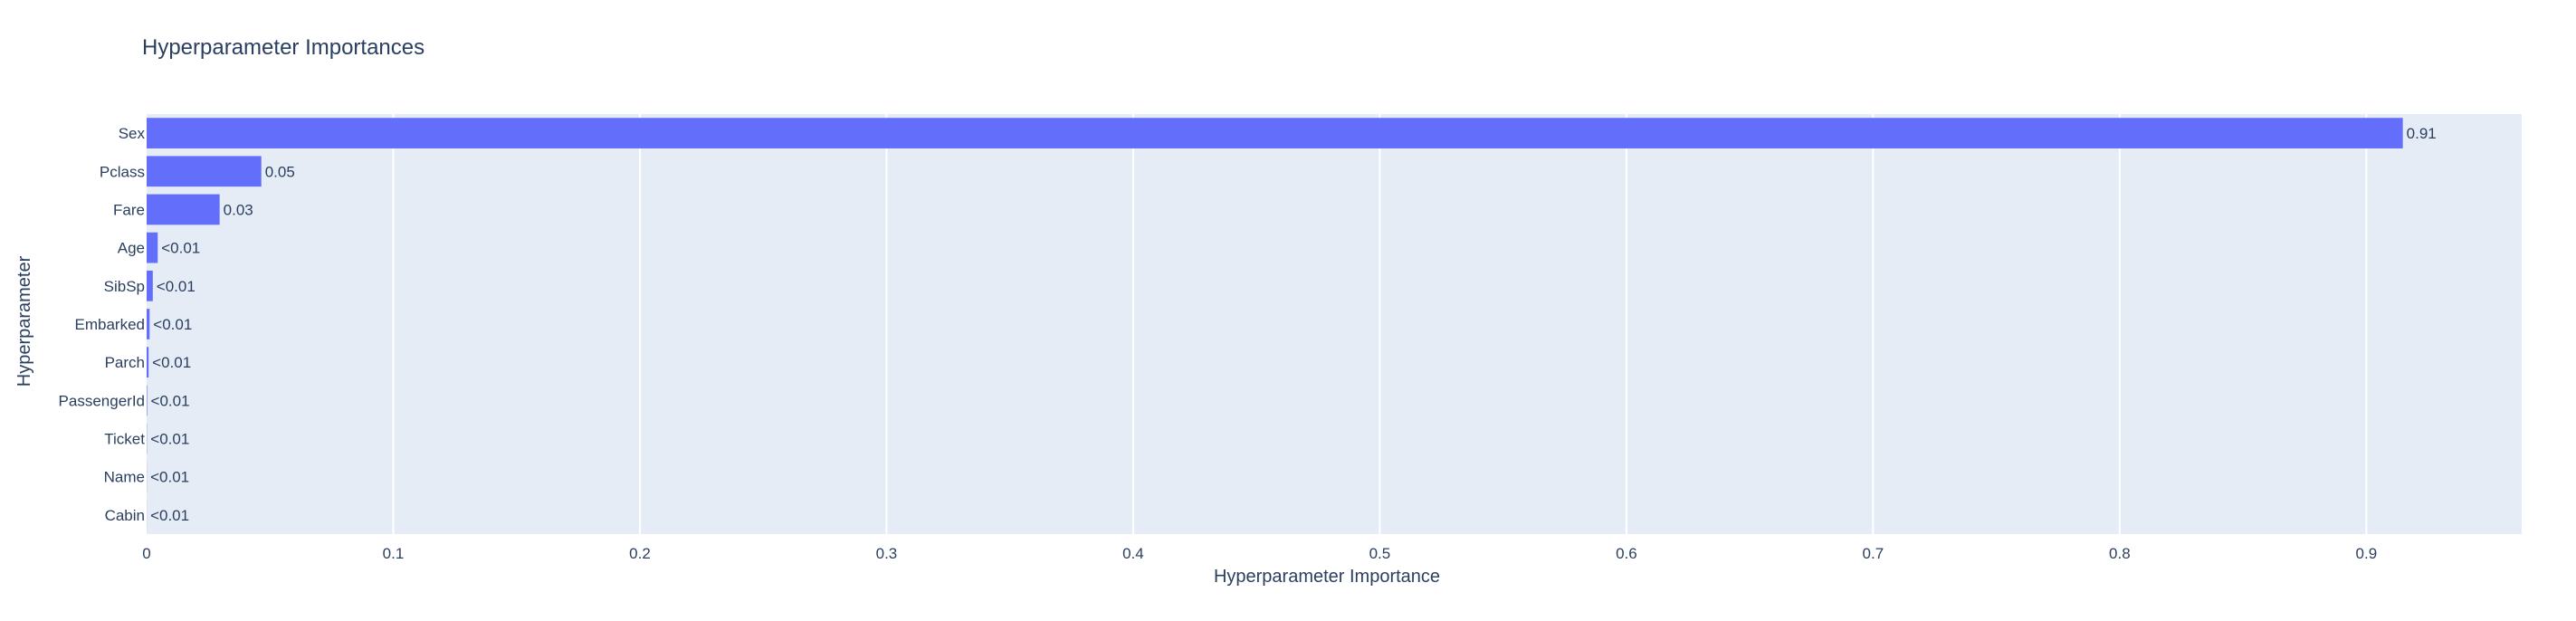  What do you see at coordinates (2422, 133) in the screenshot?
I see `data-label-sex: 0.91` at bounding box center [2422, 133].